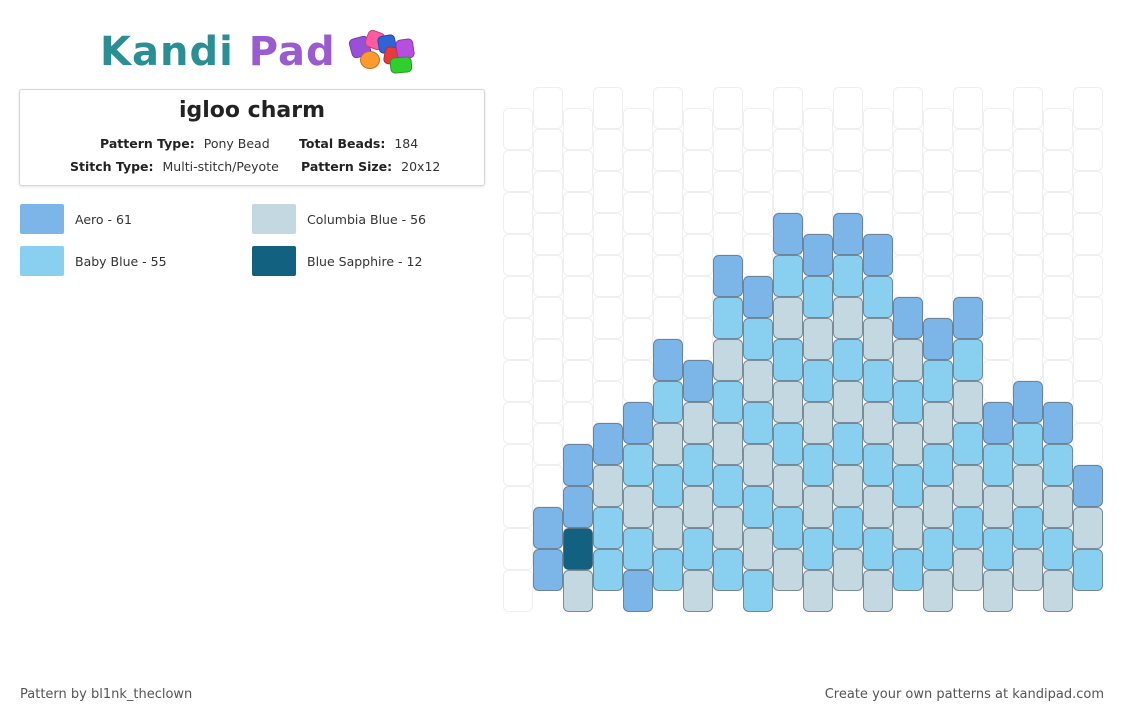 This screenshot has height=720, width=1124. What do you see at coordinates (185, 143) in the screenshot?
I see `pattern-type-row: Pattern Type: Pony Bead` at bounding box center [185, 143].